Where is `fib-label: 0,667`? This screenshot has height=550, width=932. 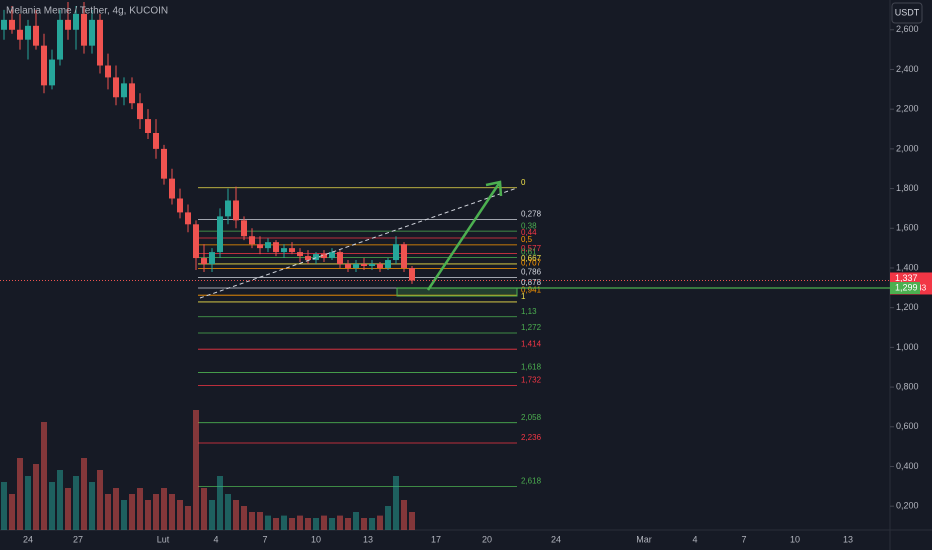
fib-label: 0,667 is located at coordinates (531, 258).